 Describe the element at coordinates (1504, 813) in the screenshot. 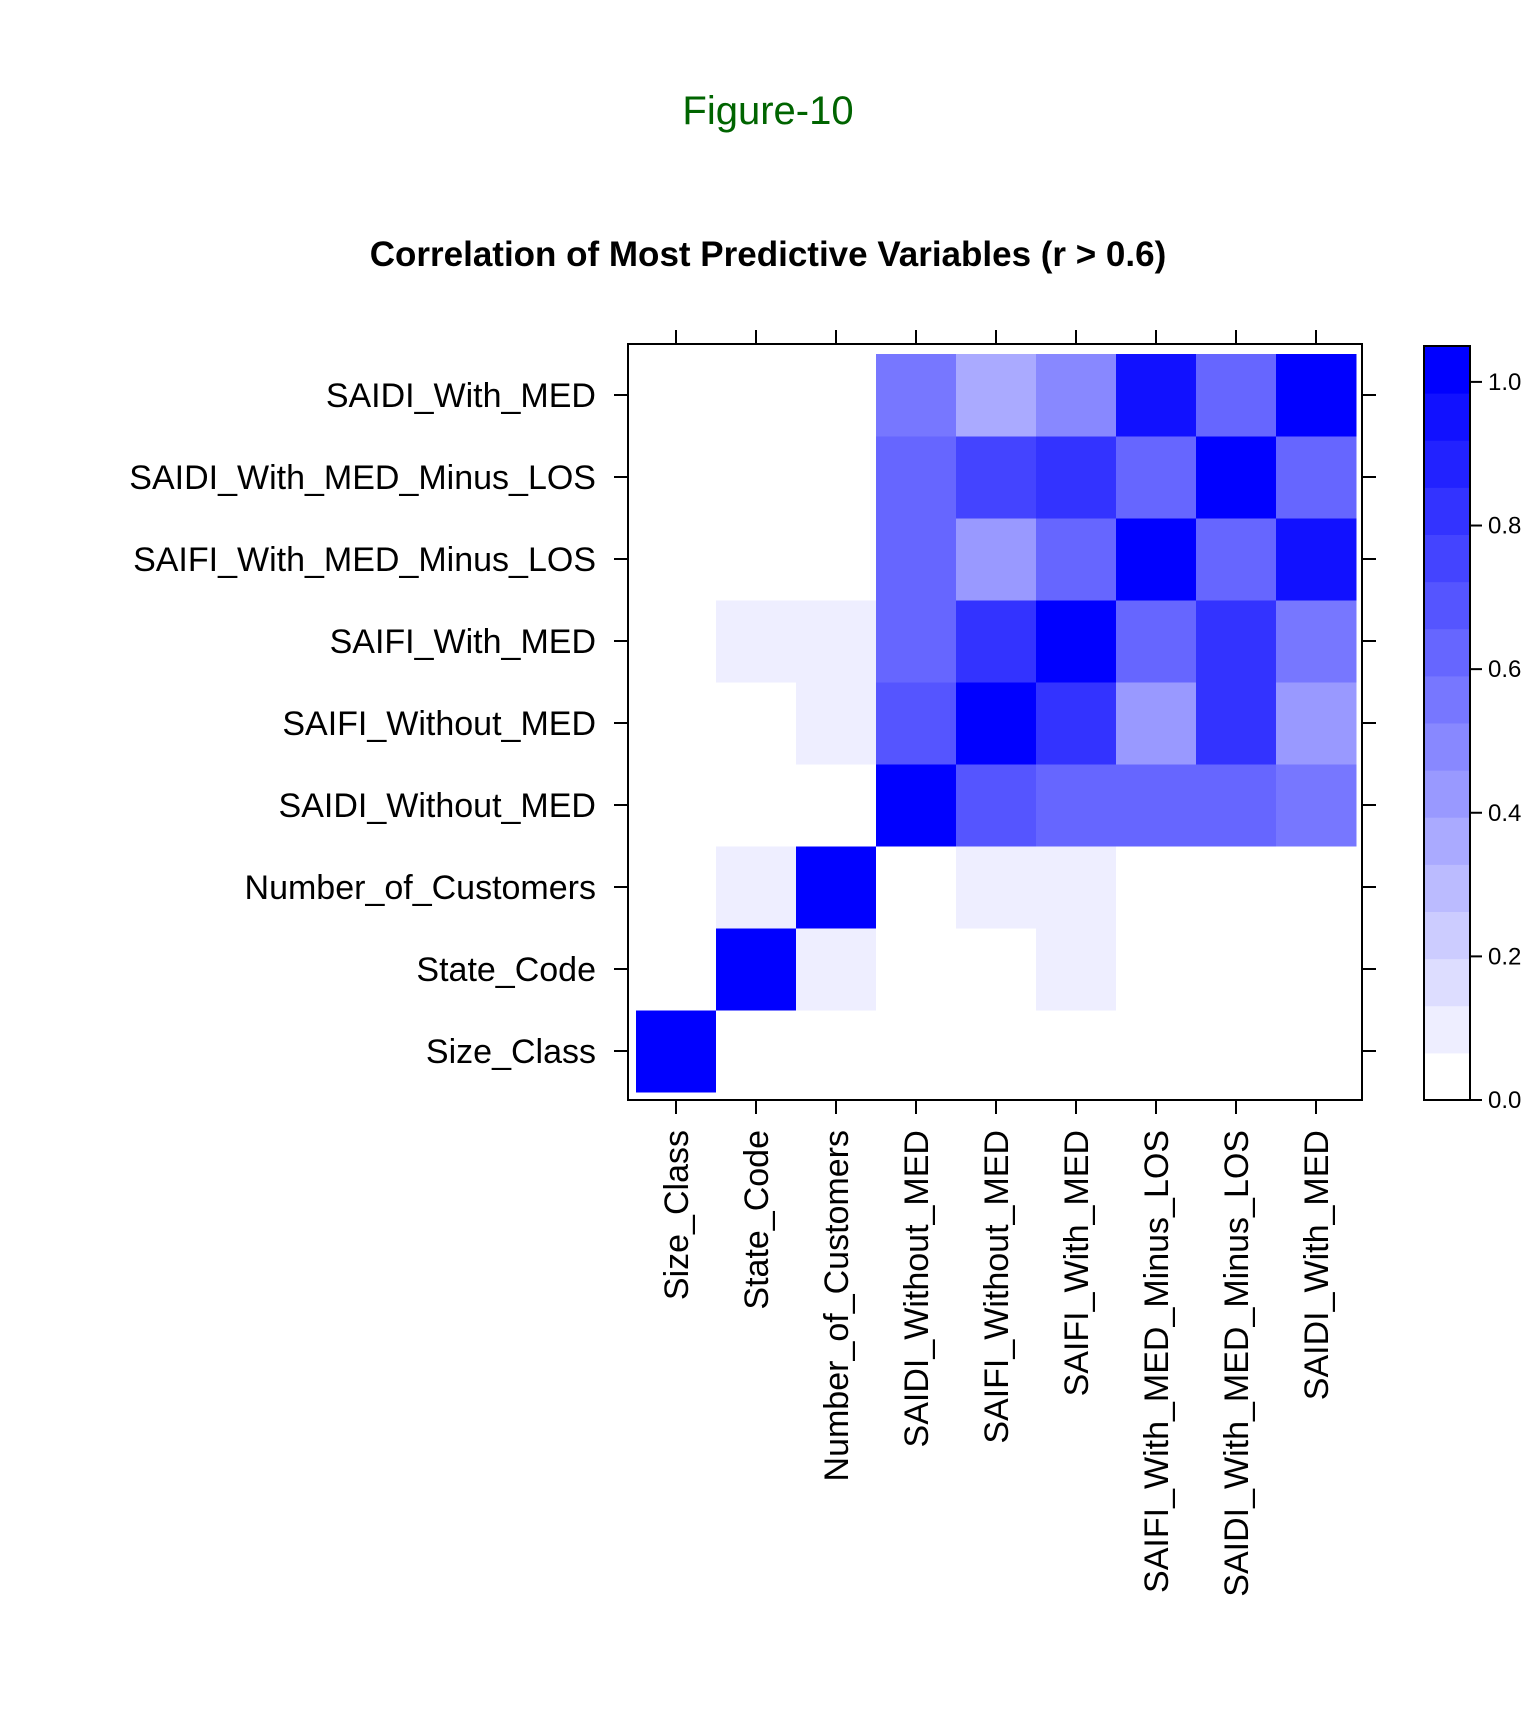

I see `colorbar-tick-label: 0.4` at that location.